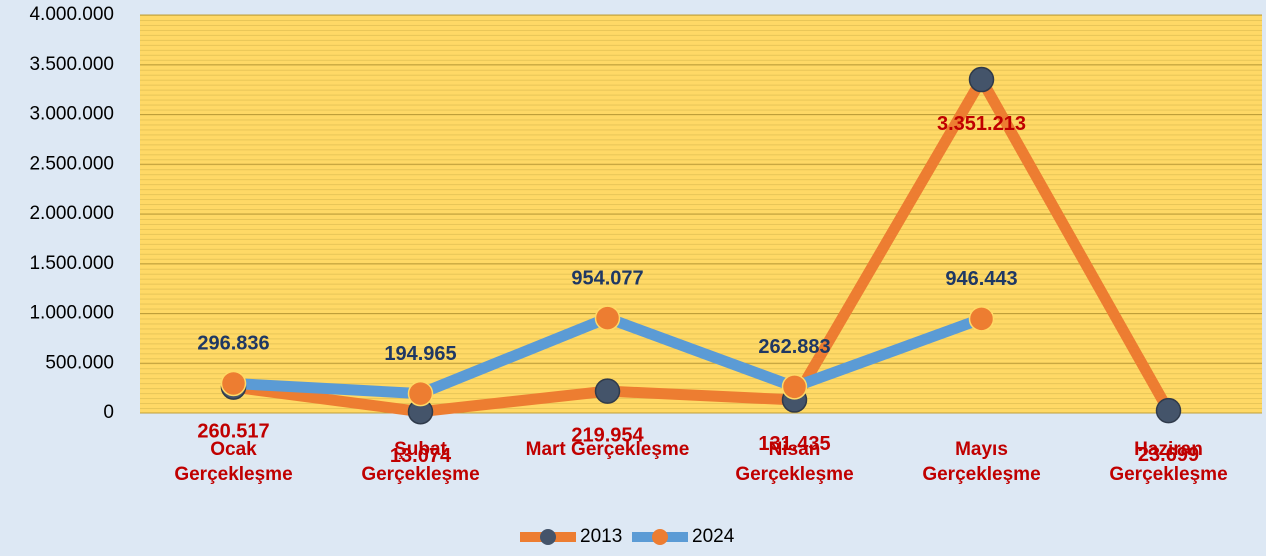 This screenshot has height=556, width=1266. What do you see at coordinates (233, 344) in the screenshot?
I see `data-label: 296.836` at bounding box center [233, 344].